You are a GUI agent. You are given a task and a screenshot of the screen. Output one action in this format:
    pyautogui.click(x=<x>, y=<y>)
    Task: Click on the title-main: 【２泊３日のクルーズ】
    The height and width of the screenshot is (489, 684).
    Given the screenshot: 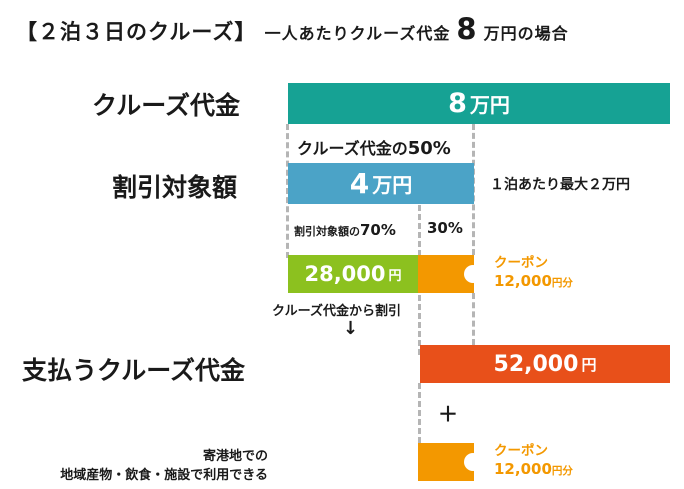 What is the action you would take?
    pyautogui.click(x=136, y=32)
    